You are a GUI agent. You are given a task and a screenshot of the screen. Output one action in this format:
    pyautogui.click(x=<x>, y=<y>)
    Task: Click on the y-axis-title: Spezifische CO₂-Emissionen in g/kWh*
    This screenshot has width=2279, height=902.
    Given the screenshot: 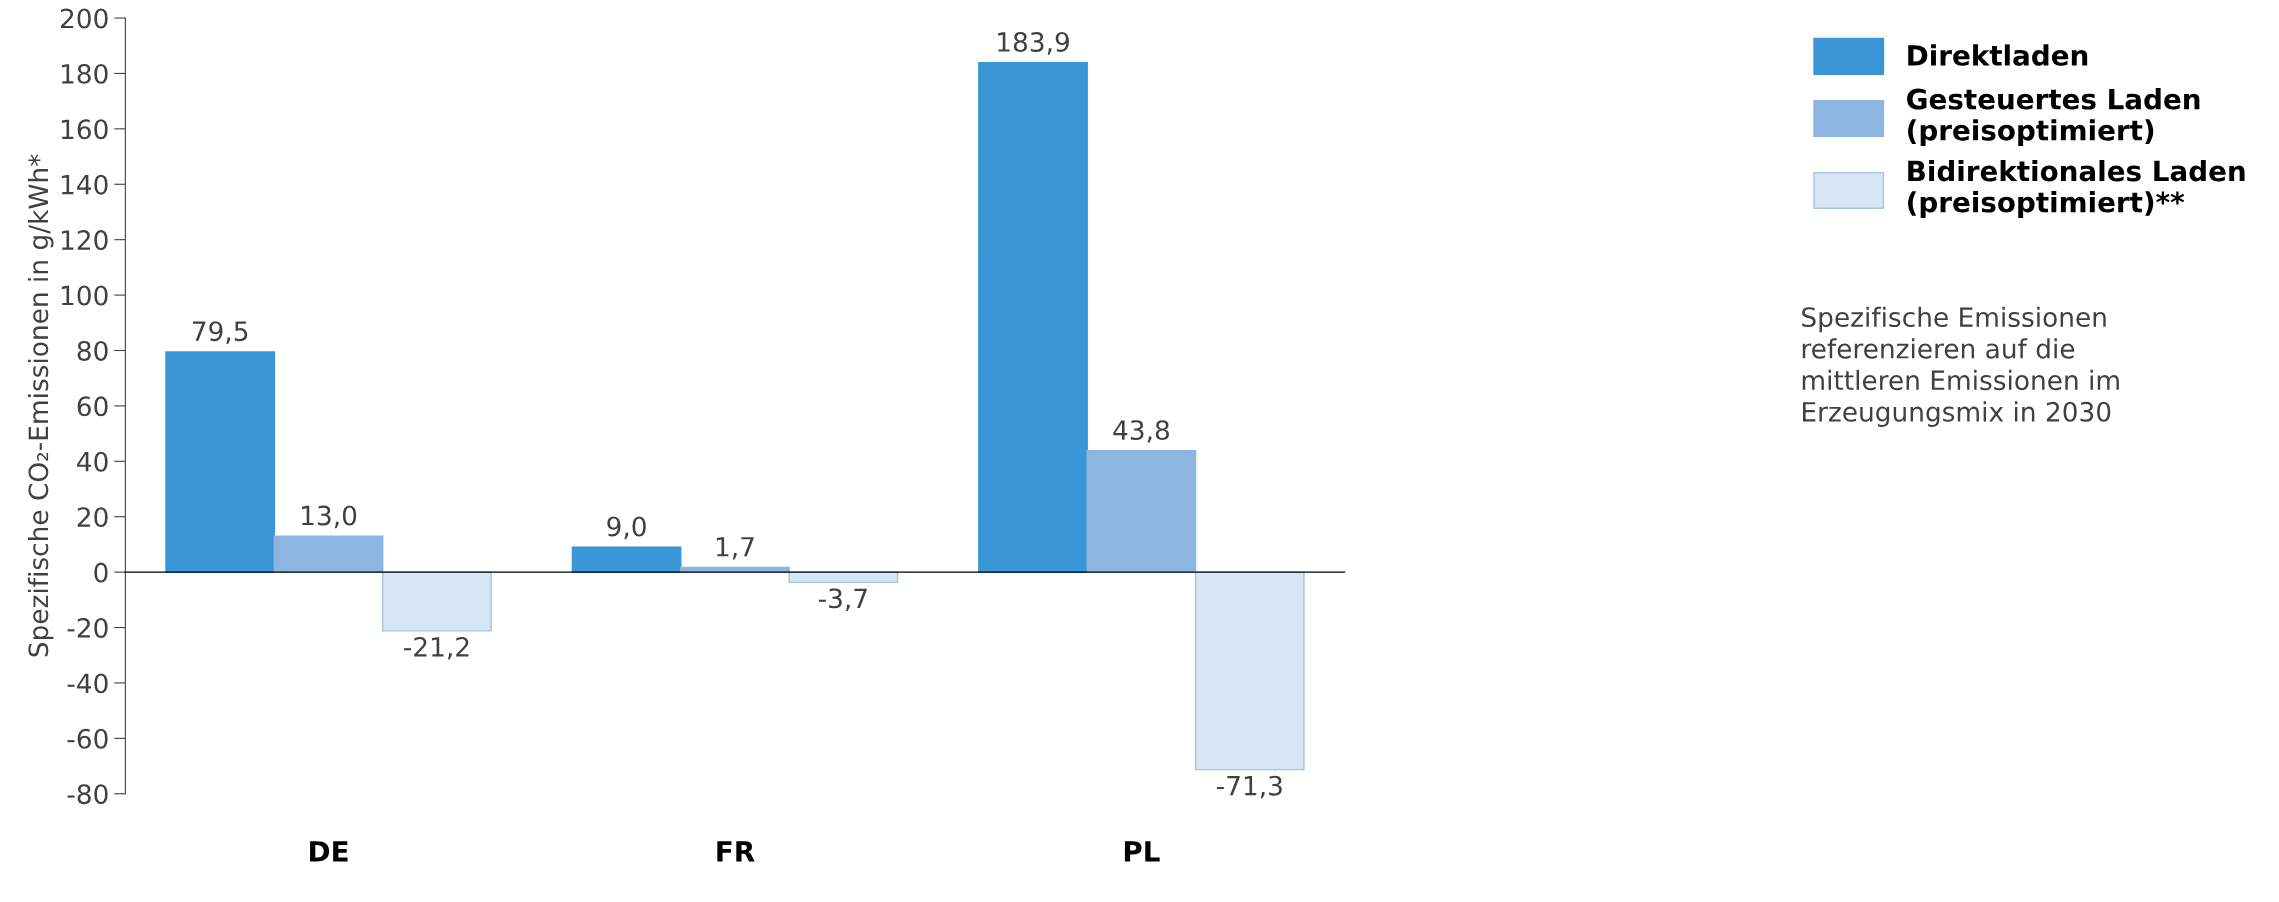 What is the action you would take?
    pyautogui.click(x=40, y=405)
    